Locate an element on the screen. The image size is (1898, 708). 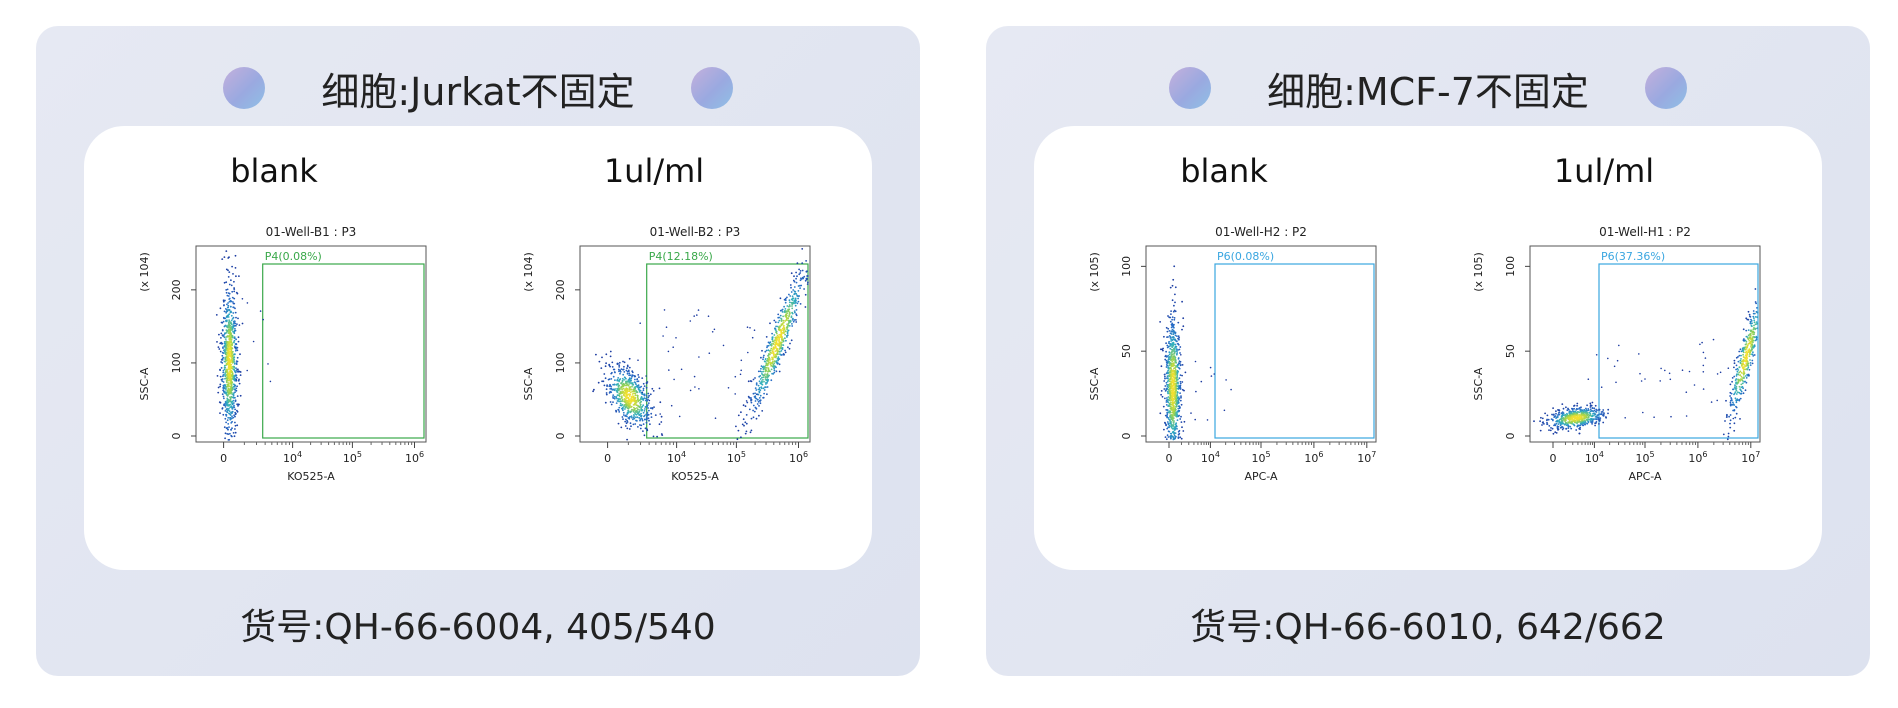
plot-label-blank: blank is located at coordinates (1224, 171).